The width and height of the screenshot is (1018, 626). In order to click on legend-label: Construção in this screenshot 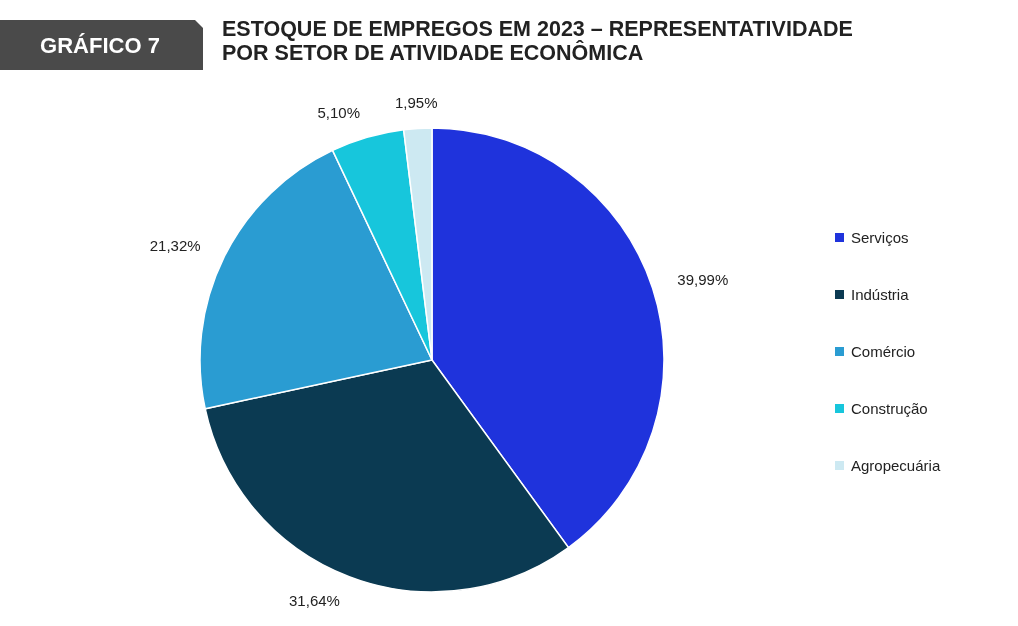, I will do `click(889, 409)`.